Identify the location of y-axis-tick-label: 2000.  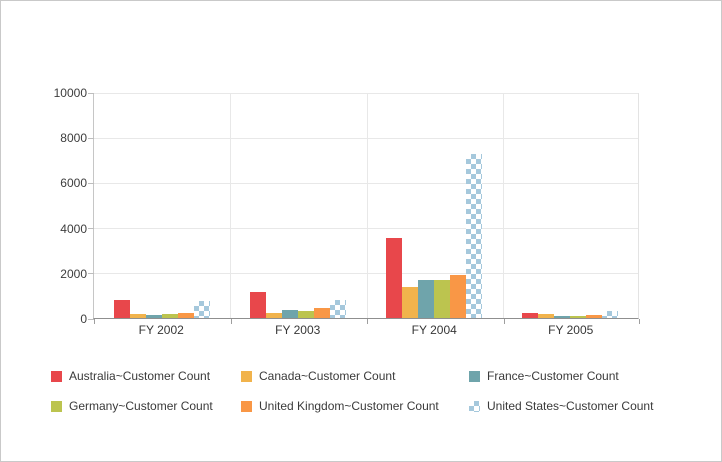
(73, 273).